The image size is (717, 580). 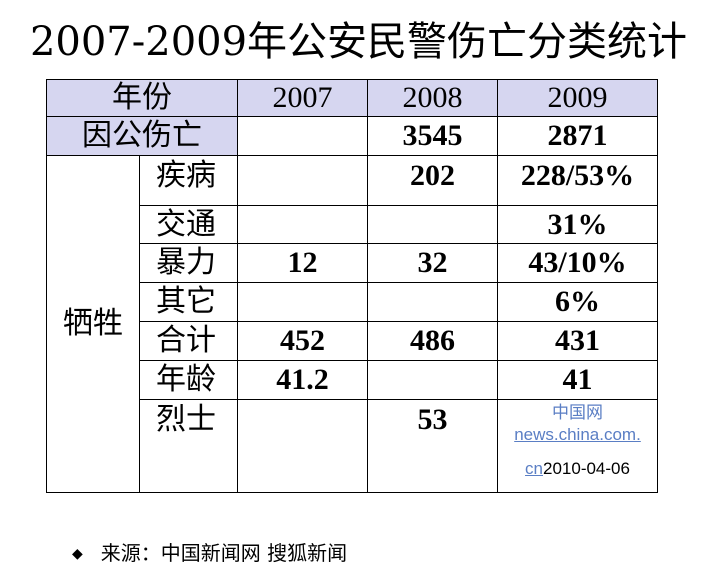 I want to click on watermark-link-suffix: cn, so click(x=534, y=468).